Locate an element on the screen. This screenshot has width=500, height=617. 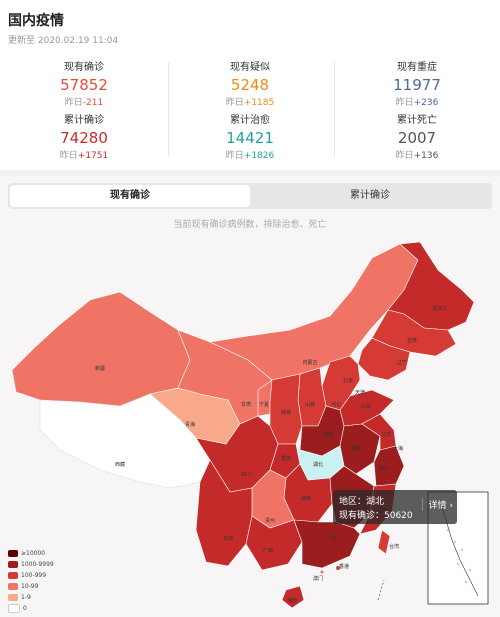
legend-item: 0 is located at coordinates (31, 608).